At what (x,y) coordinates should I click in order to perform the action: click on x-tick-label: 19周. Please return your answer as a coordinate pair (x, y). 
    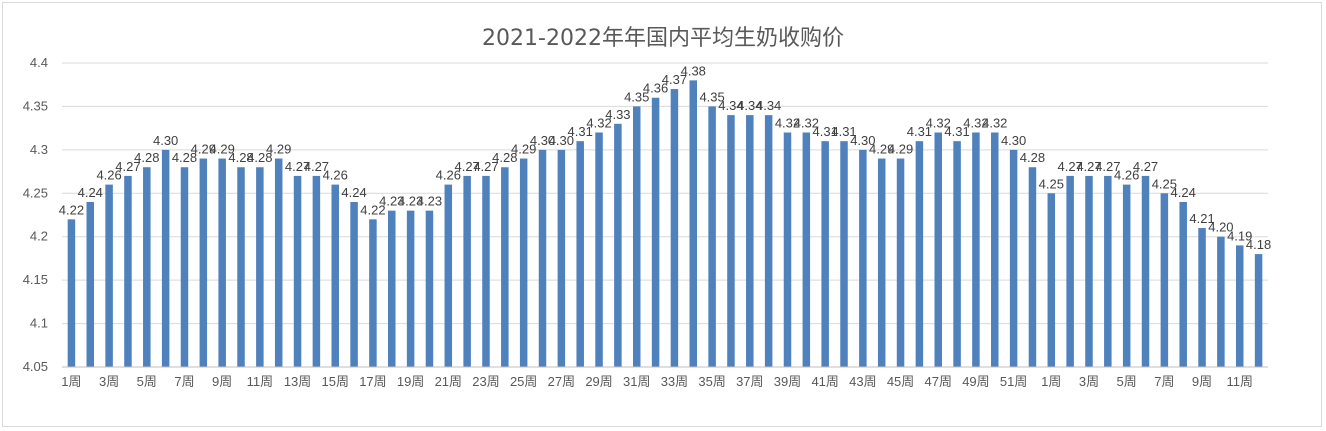
    Looking at the image, I should click on (410, 381).